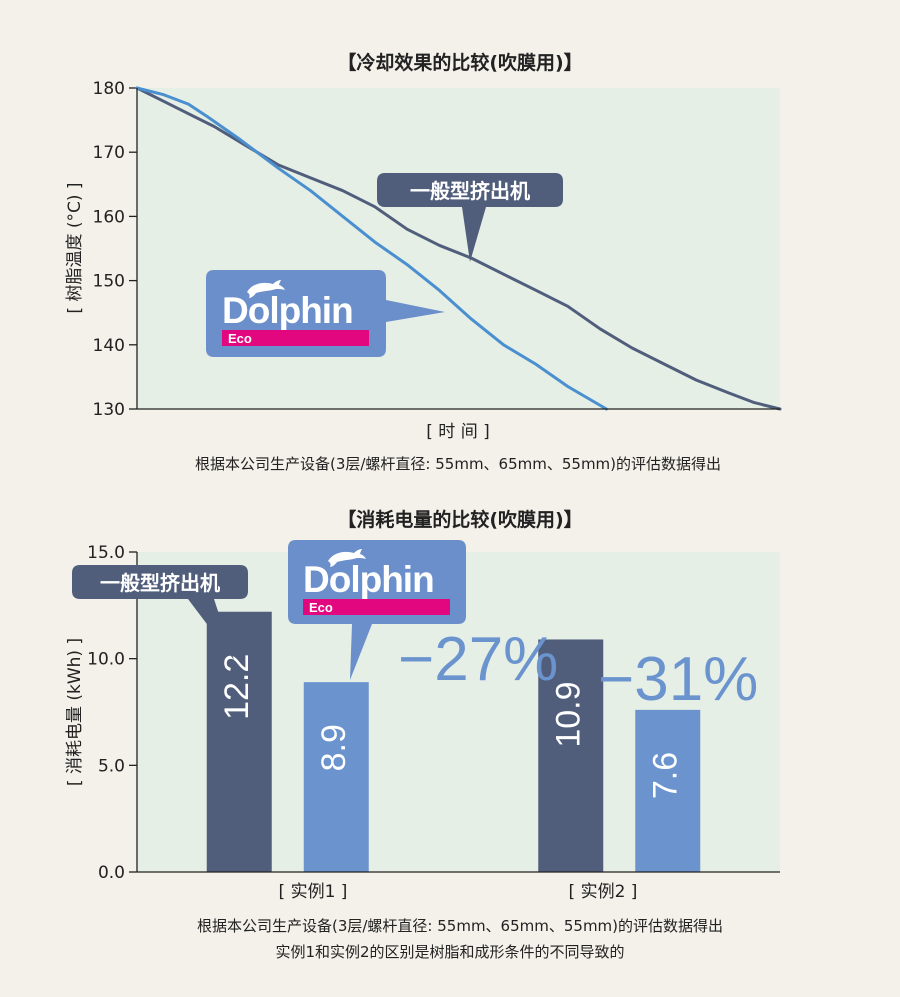 This screenshot has width=900, height=997. What do you see at coordinates (569, 714) in the screenshot?
I see `bar-value-label: 10.9` at bounding box center [569, 714].